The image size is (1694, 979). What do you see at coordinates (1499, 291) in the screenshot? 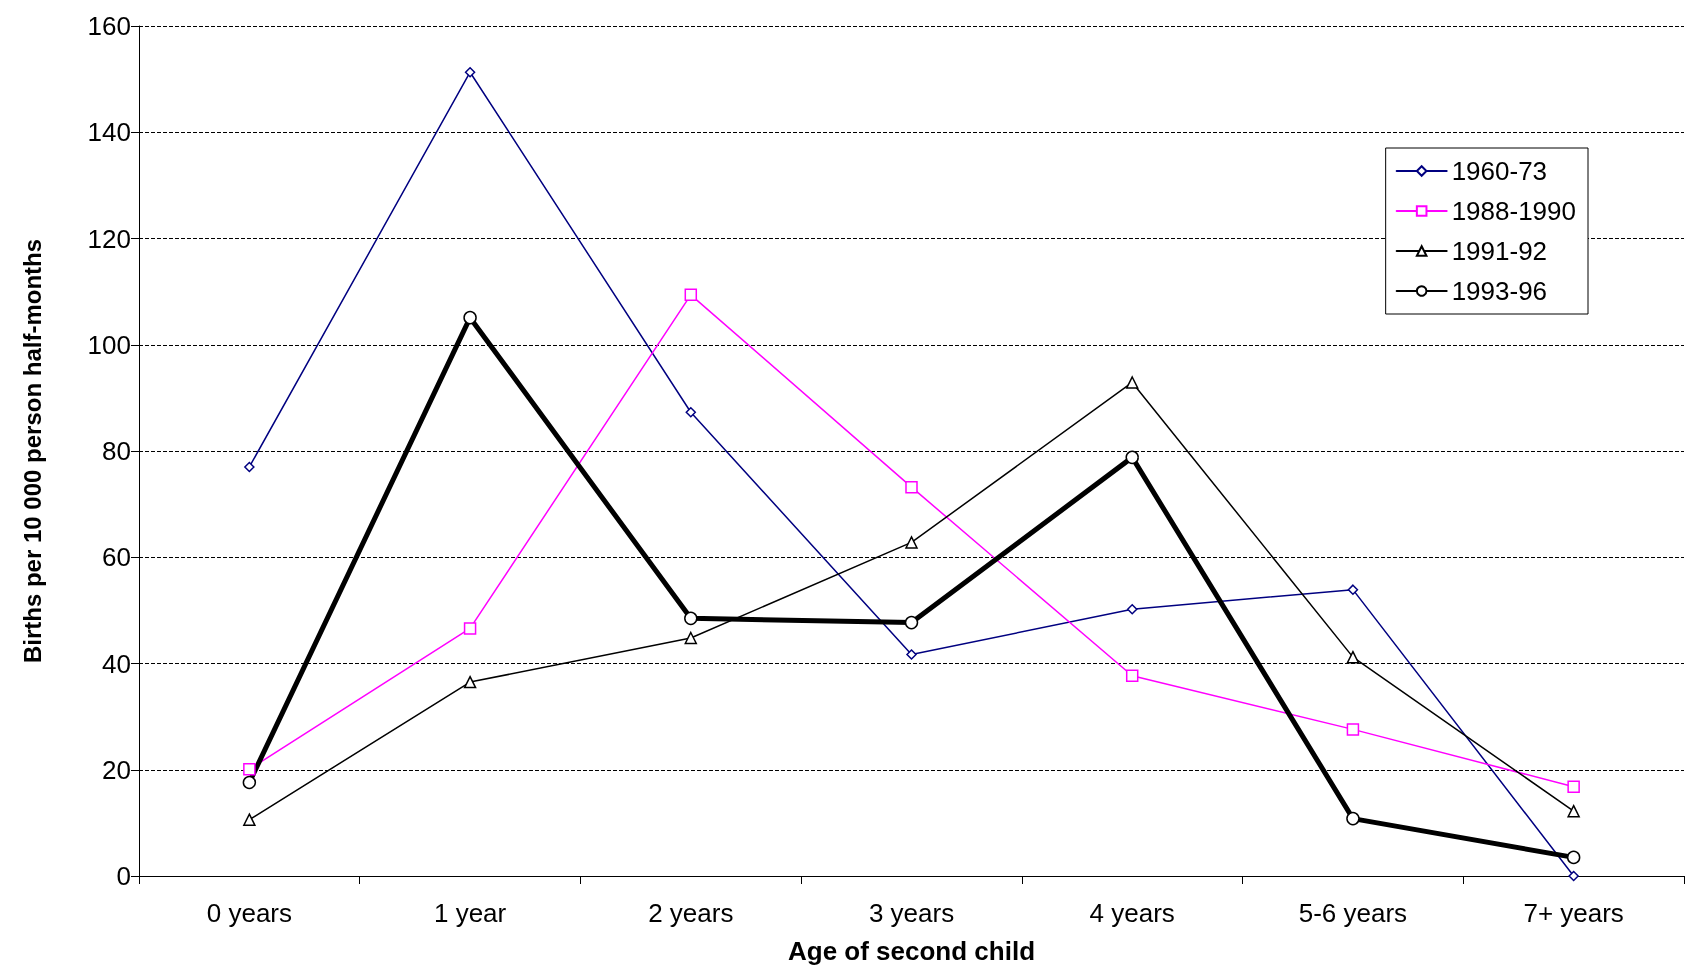
I see `legend-label: 1993-96` at bounding box center [1499, 291].